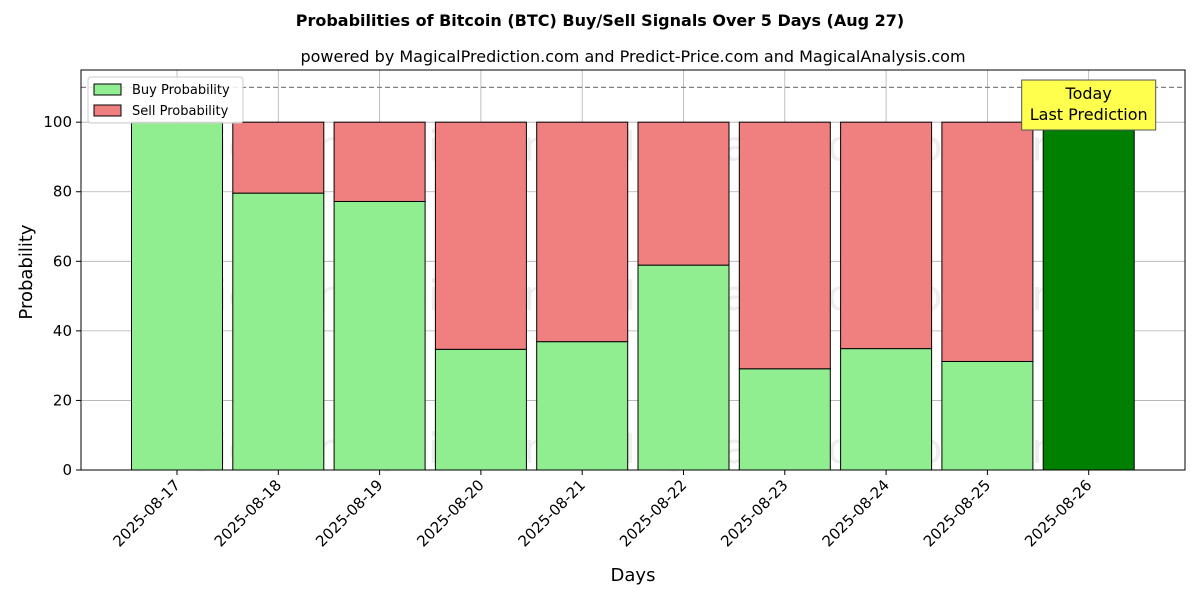 The width and height of the screenshot is (1200, 600). I want to click on x-tick-label: 2025-08-17, so click(146, 513).